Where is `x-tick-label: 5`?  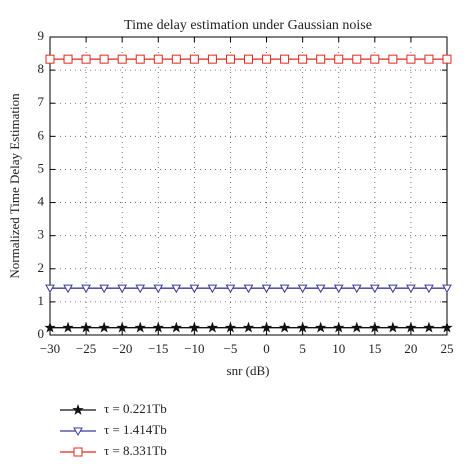
x-tick-label: 5 is located at coordinates (302, 348).